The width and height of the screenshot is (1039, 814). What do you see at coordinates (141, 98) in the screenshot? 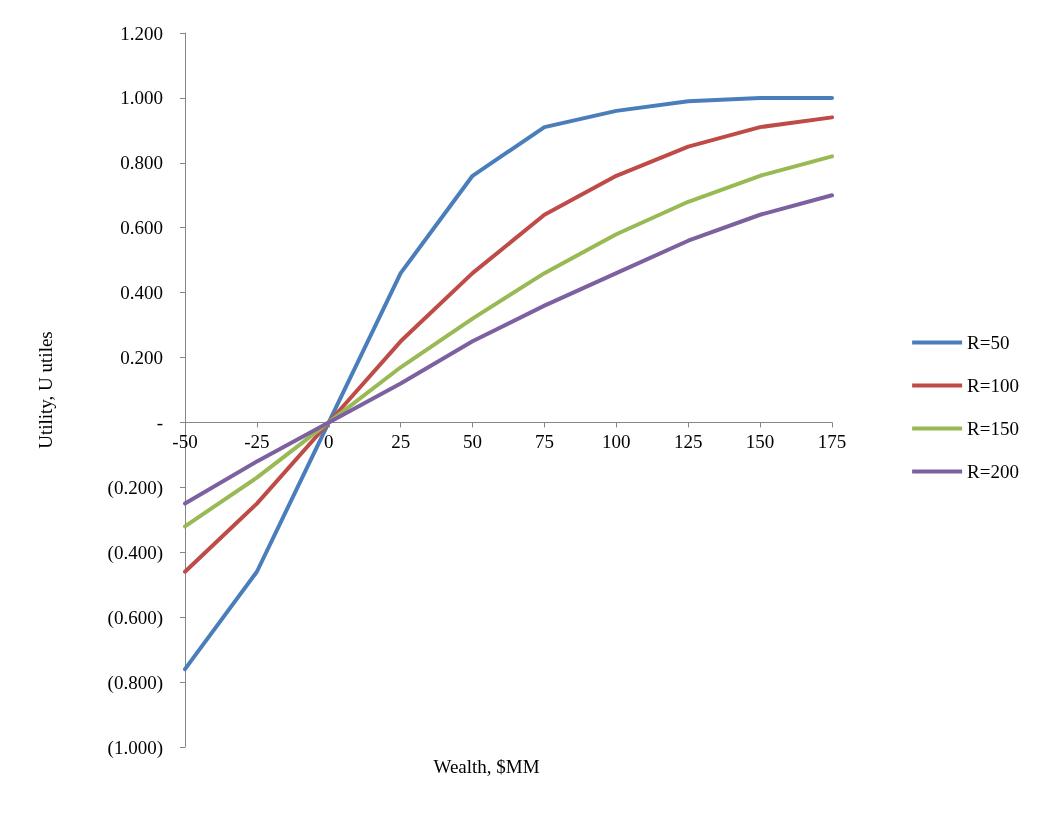
I see `y-tick-label: 1.000` at bounding box center [141, 98].